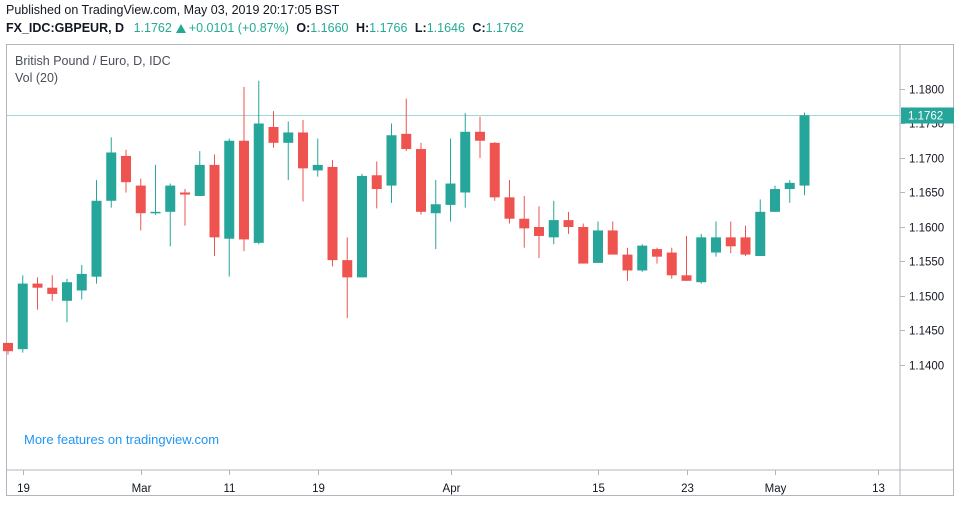 The width and height of the screenshot is (960, 507). I want to click on last-price: 1.1762, so click(152, 28).